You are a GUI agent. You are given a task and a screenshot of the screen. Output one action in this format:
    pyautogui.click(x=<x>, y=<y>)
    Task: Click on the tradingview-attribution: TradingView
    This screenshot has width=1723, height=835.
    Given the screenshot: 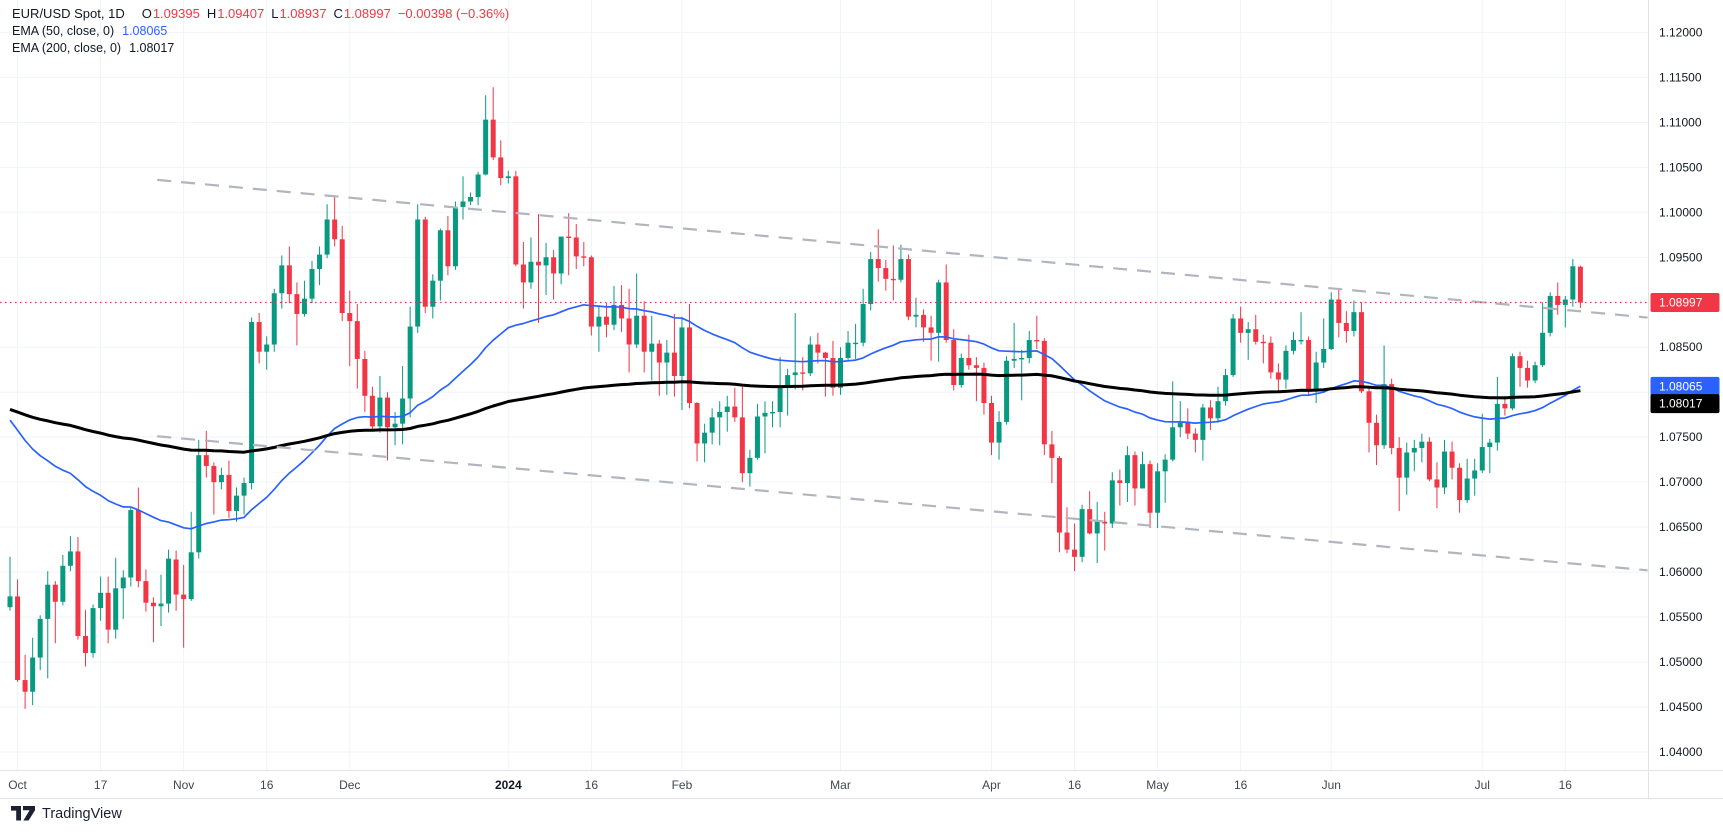 What is the action you would take?
    pyautogui.click(x=66, y=814)
    